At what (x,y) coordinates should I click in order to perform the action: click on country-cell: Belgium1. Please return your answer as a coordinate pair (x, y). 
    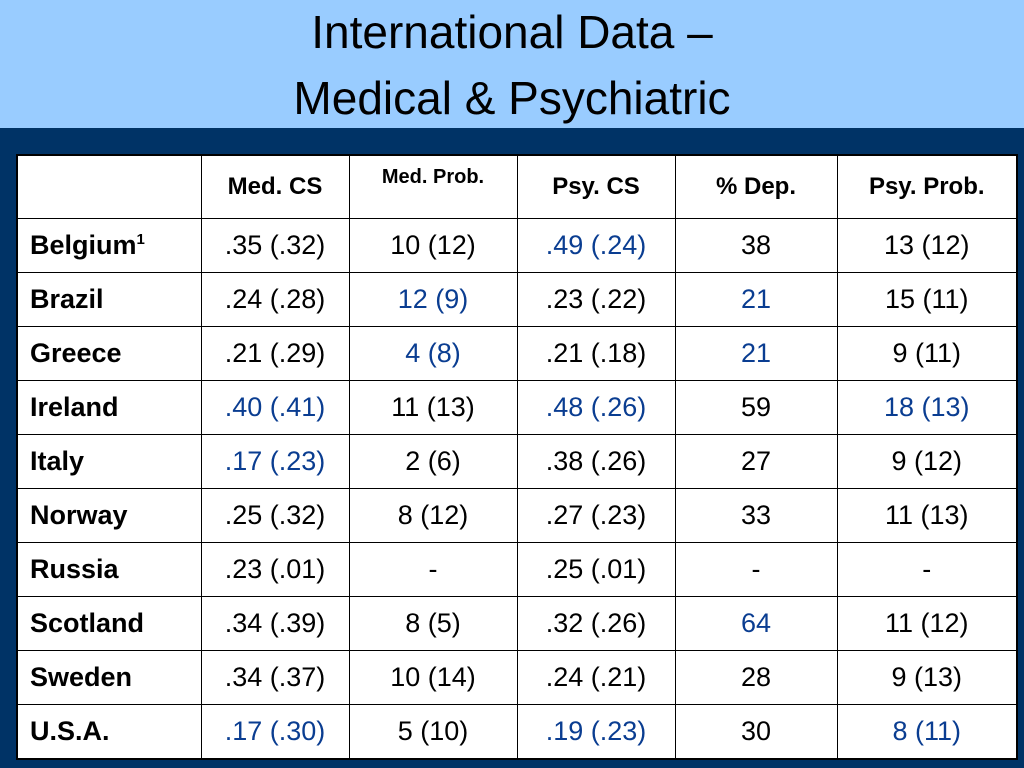
    Looking at the image, I should click on (109, 245).